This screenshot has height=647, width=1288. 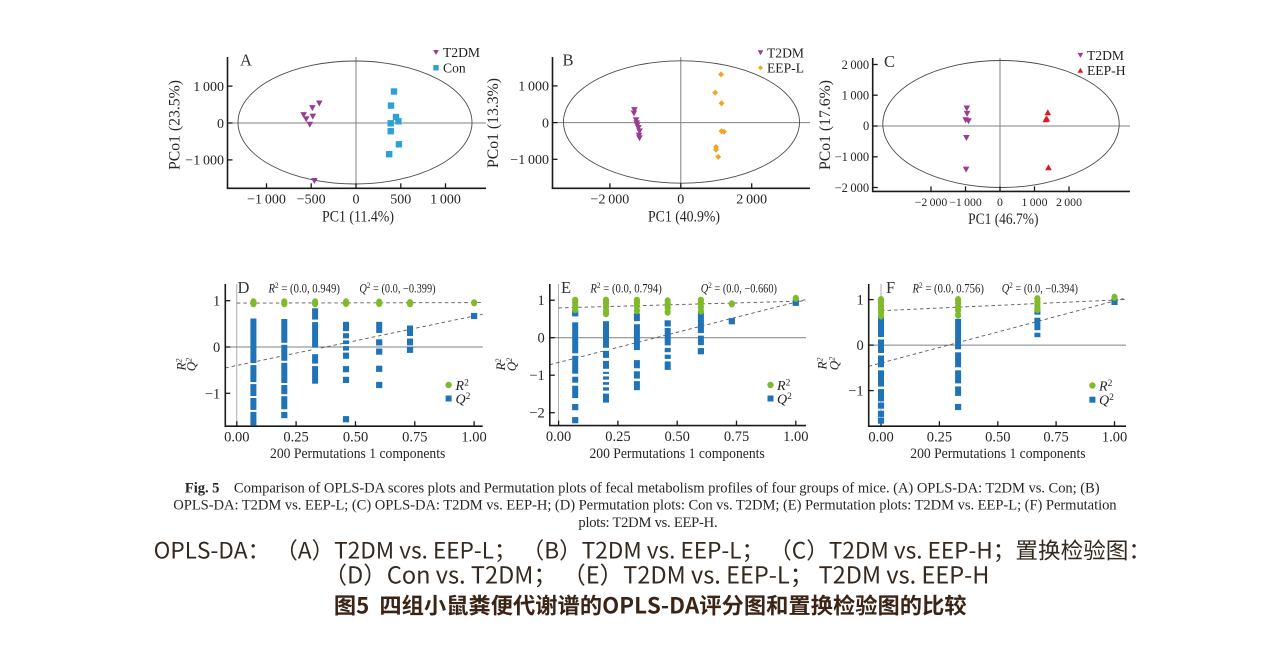 I want to click on svg-text: PCo1 (17.6%), so click(x=825, y=125).